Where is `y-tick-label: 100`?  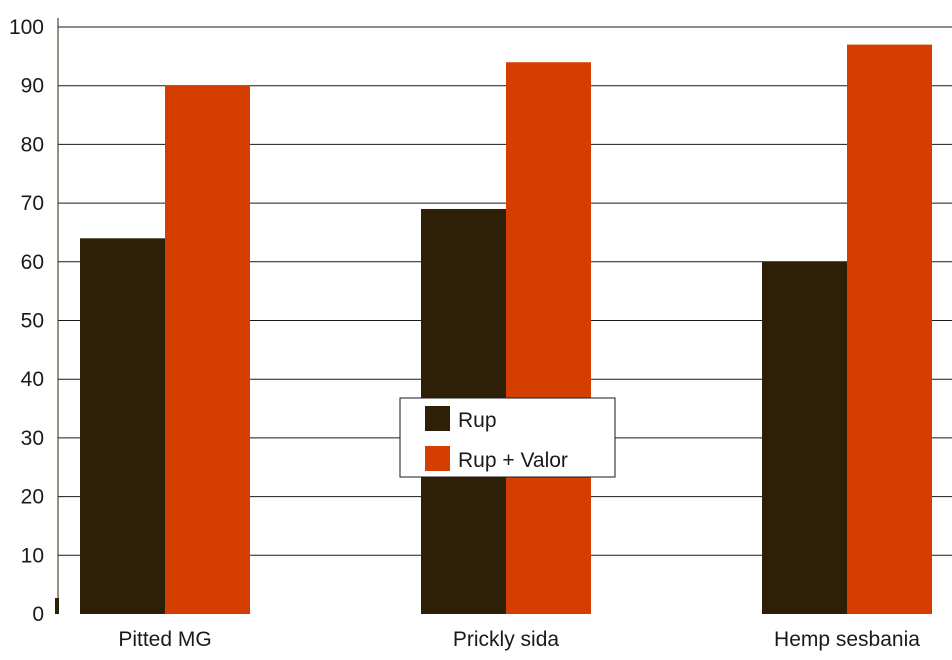 y-tick-label: 100 is located at coordinates (26, 27).